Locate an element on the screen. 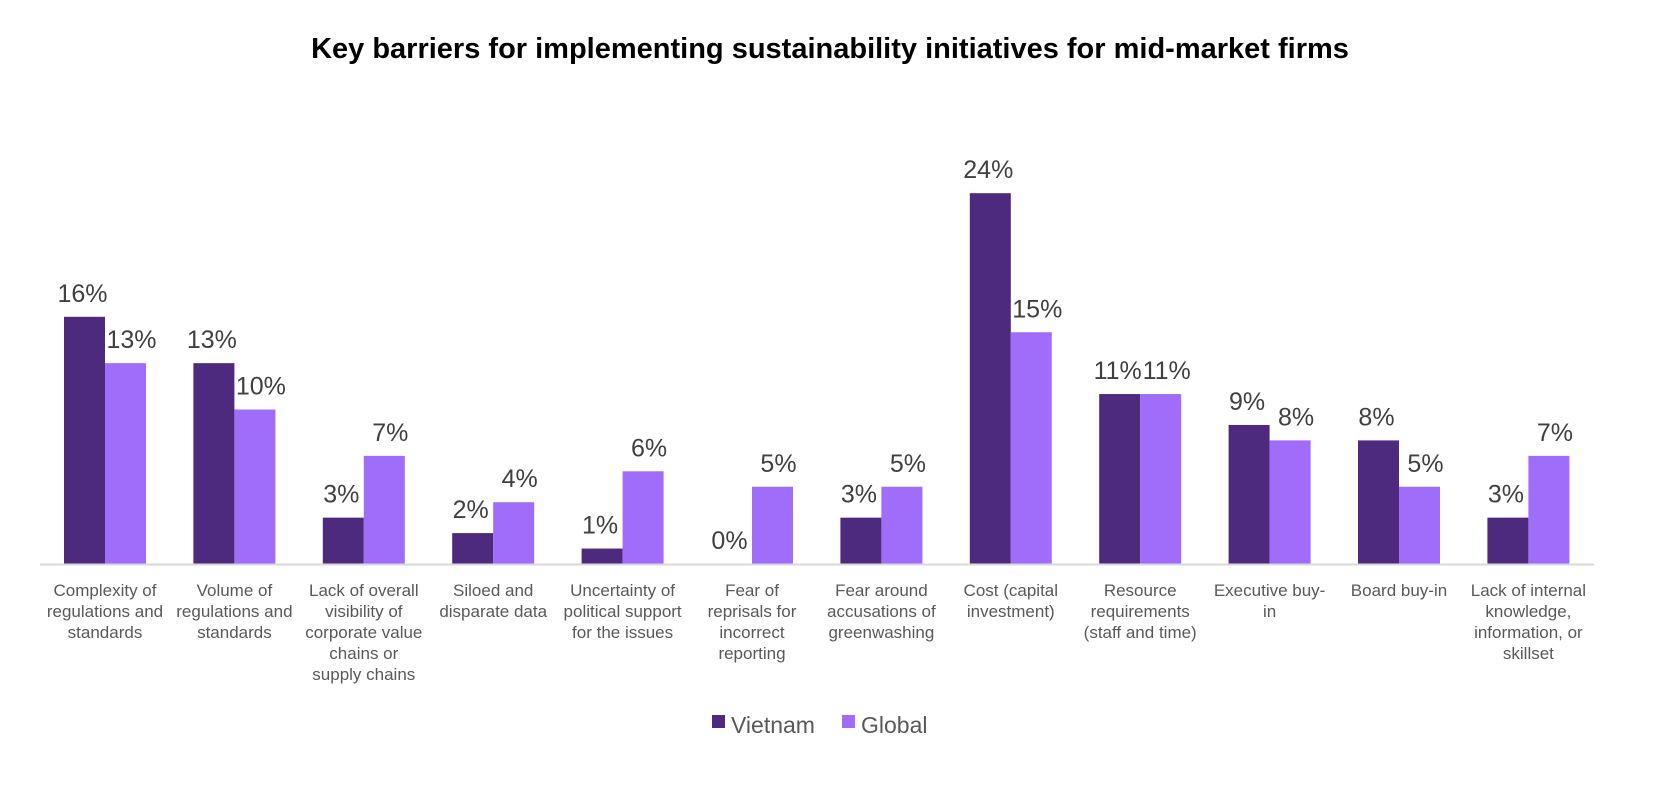 This screenshot has width=1658, height=788. x-tick-label-line: chains or is located at coordinates (363, 653).